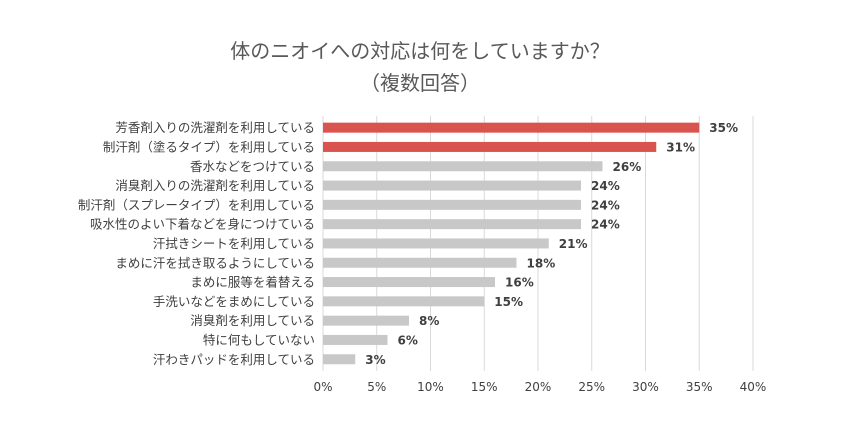 This screenshot has height=424, width=859. Describe the element at coordinates (541, 263) in the screenshot. I see `data-label: 18%` at that location.